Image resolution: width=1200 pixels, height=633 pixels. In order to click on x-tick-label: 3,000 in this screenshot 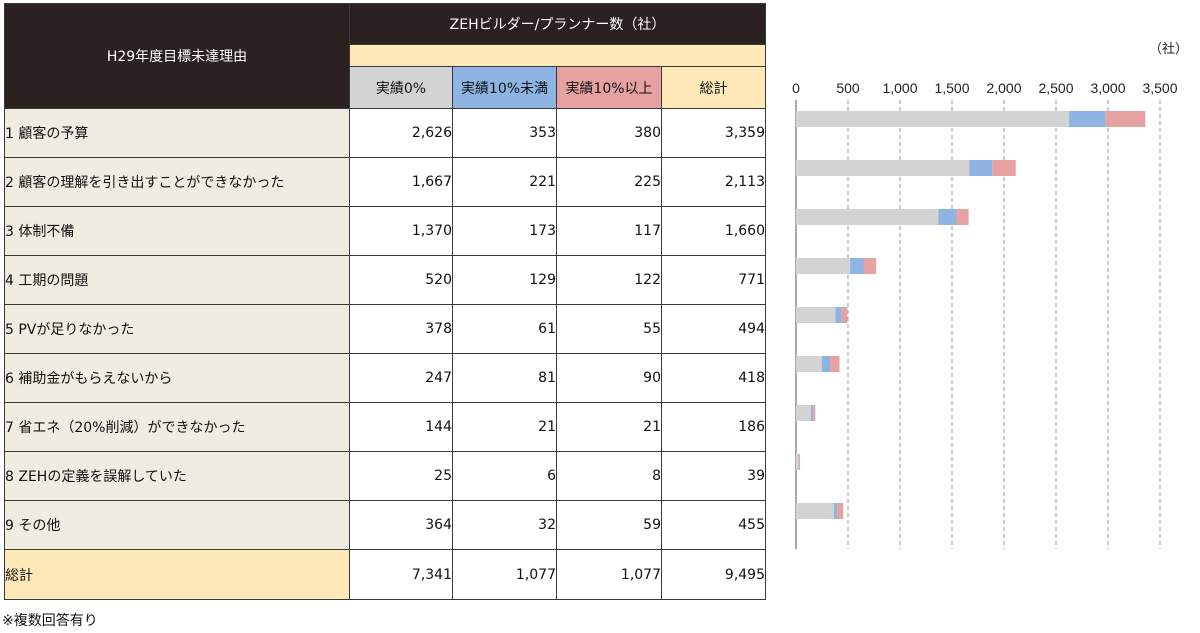, I will do `click(1107, 88)`.